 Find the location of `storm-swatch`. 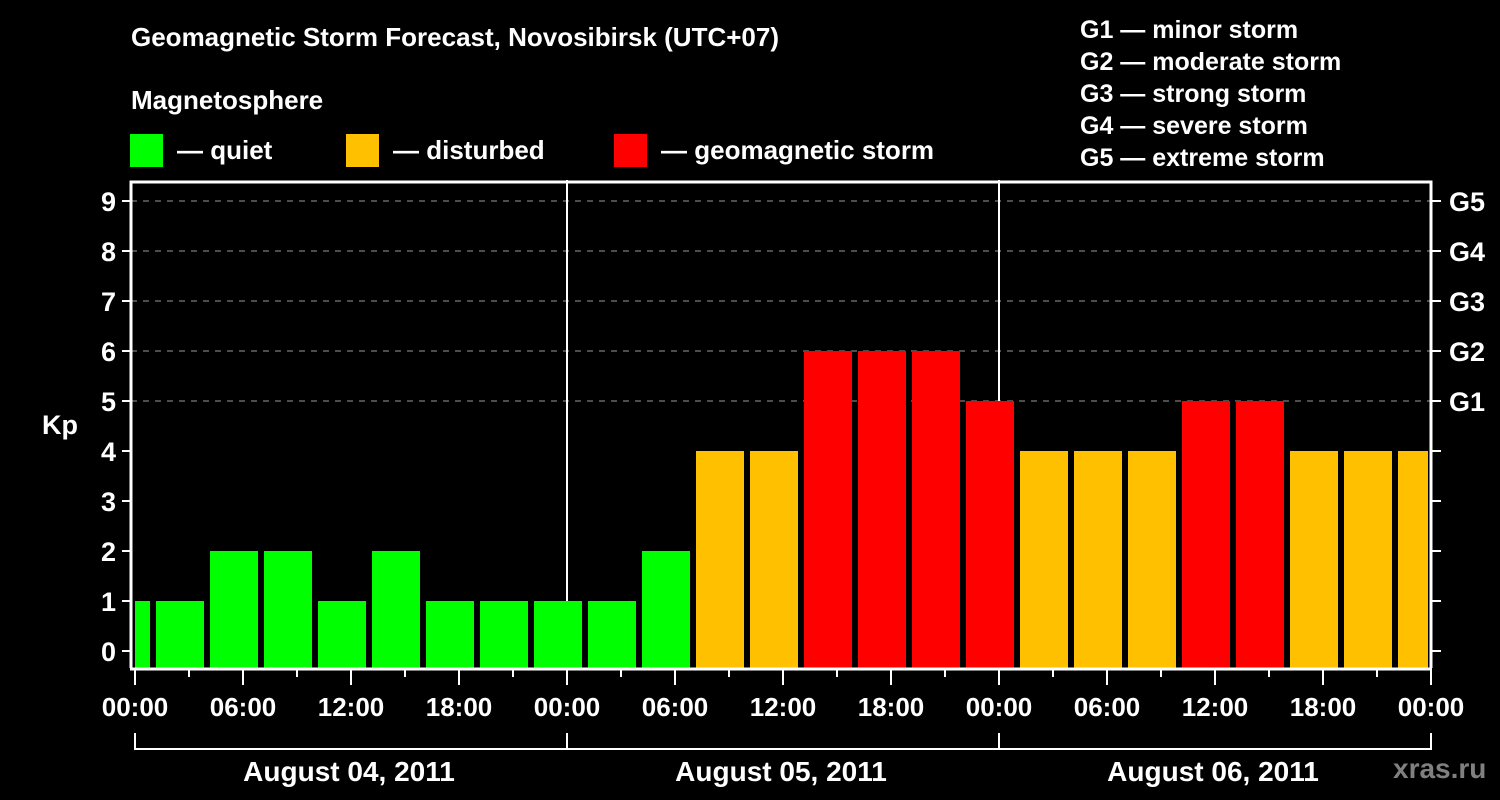

storm-swatch is located at coordinates (630, 150).